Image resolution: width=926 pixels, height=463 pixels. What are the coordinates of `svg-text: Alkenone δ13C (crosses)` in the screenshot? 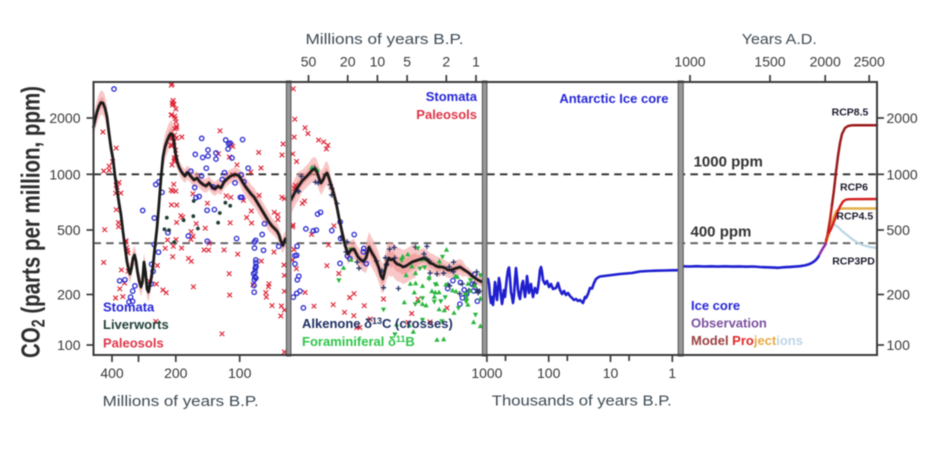 It's located at (377, 323).